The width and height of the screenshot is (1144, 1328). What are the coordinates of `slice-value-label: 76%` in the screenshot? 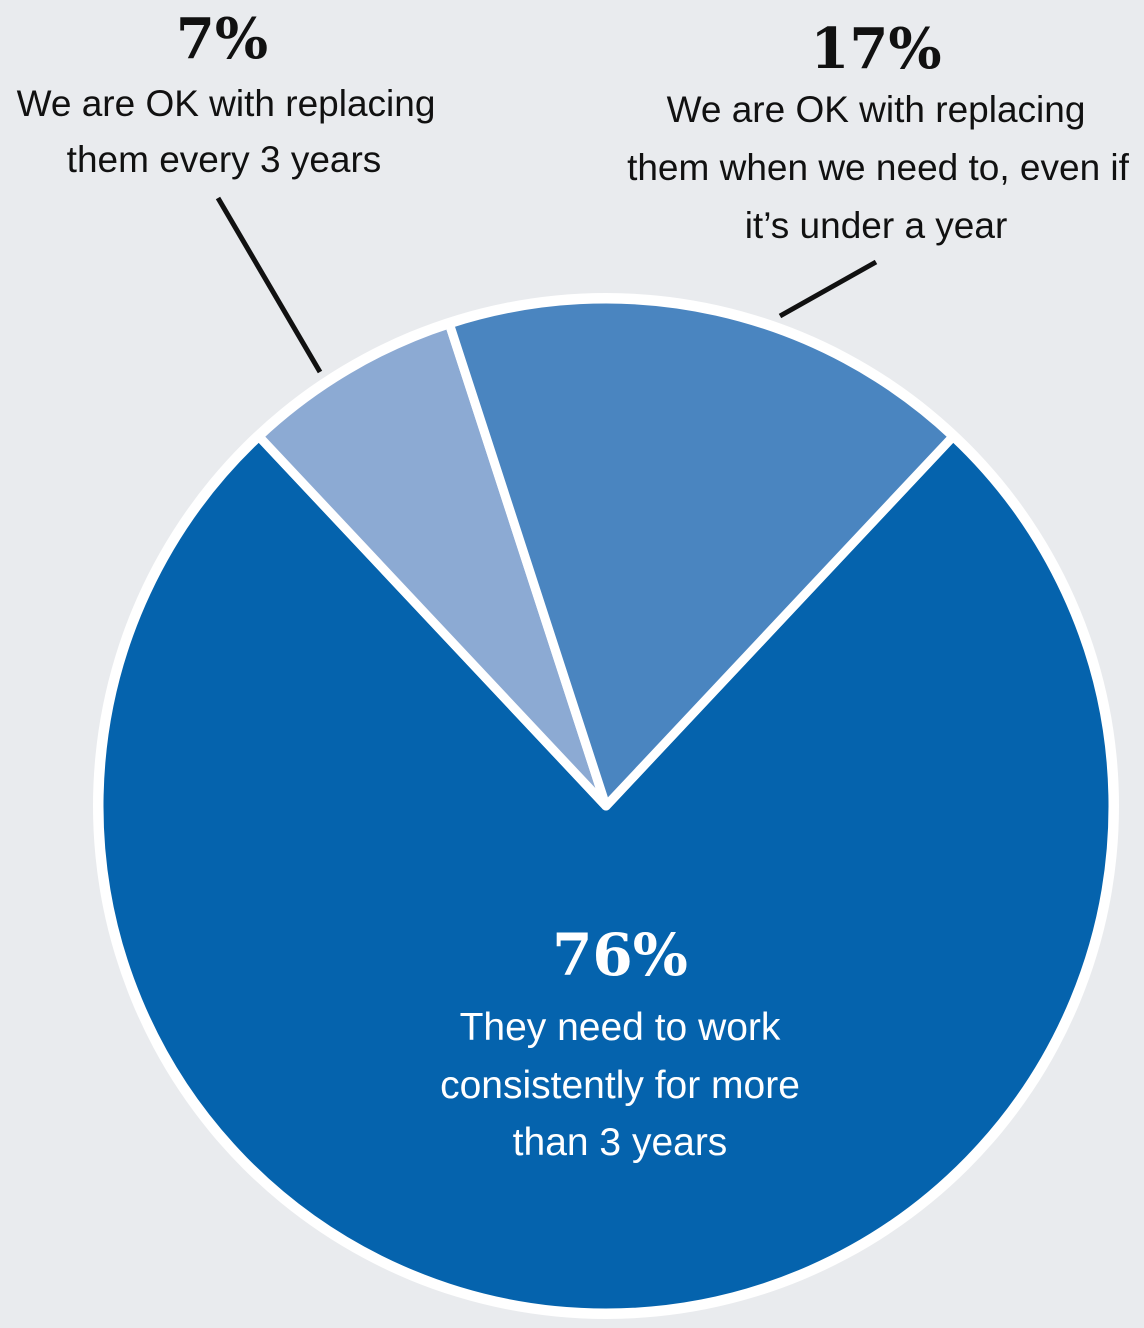 It's located at (620, 955).